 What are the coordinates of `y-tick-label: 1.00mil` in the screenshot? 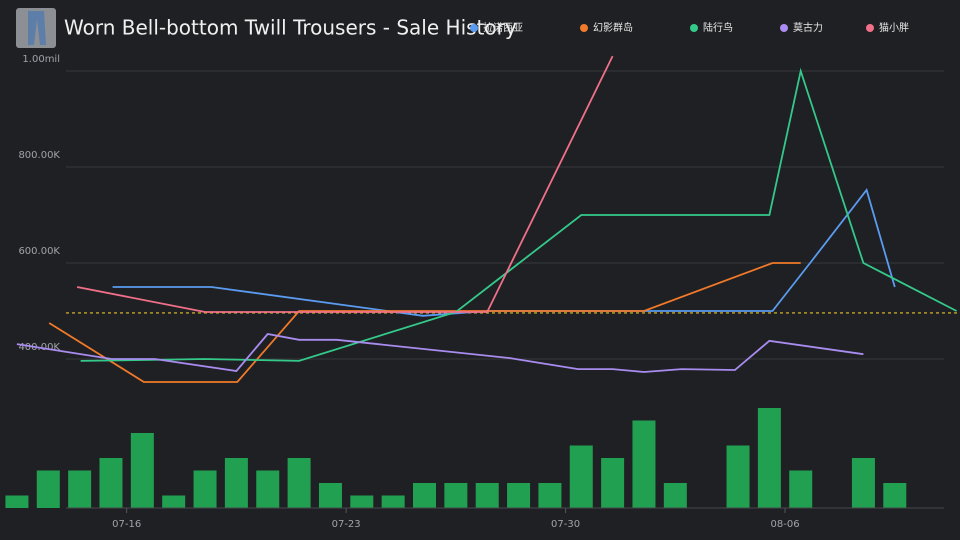 It's located at (41, 59).